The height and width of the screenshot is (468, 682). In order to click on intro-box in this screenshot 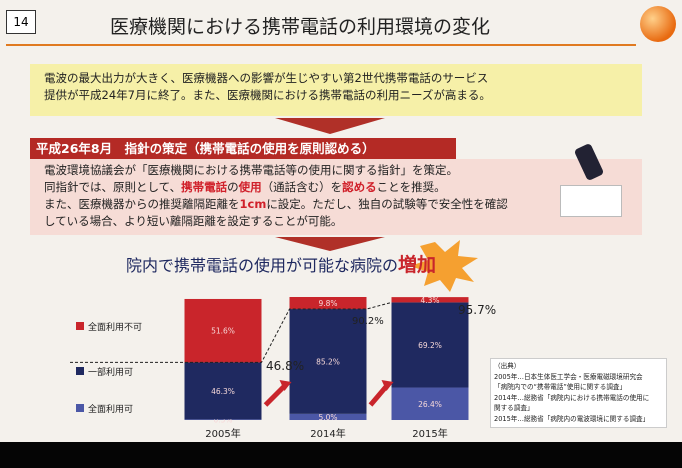, I will do `click(336, 90)`.